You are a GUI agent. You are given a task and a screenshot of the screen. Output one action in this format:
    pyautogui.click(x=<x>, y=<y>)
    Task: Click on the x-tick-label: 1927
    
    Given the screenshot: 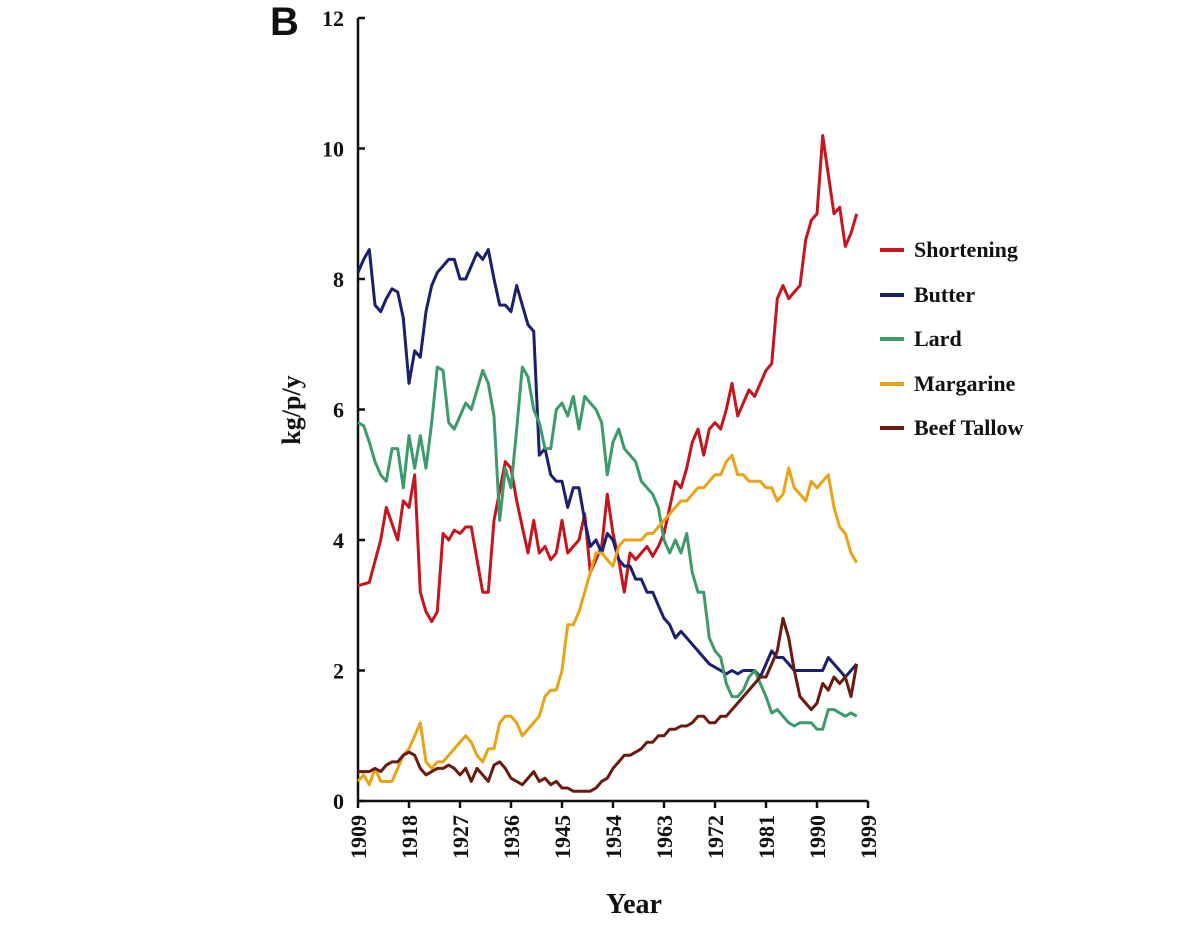 What is the action you would take?
    pyautogui.click(x=460, y=837)
    